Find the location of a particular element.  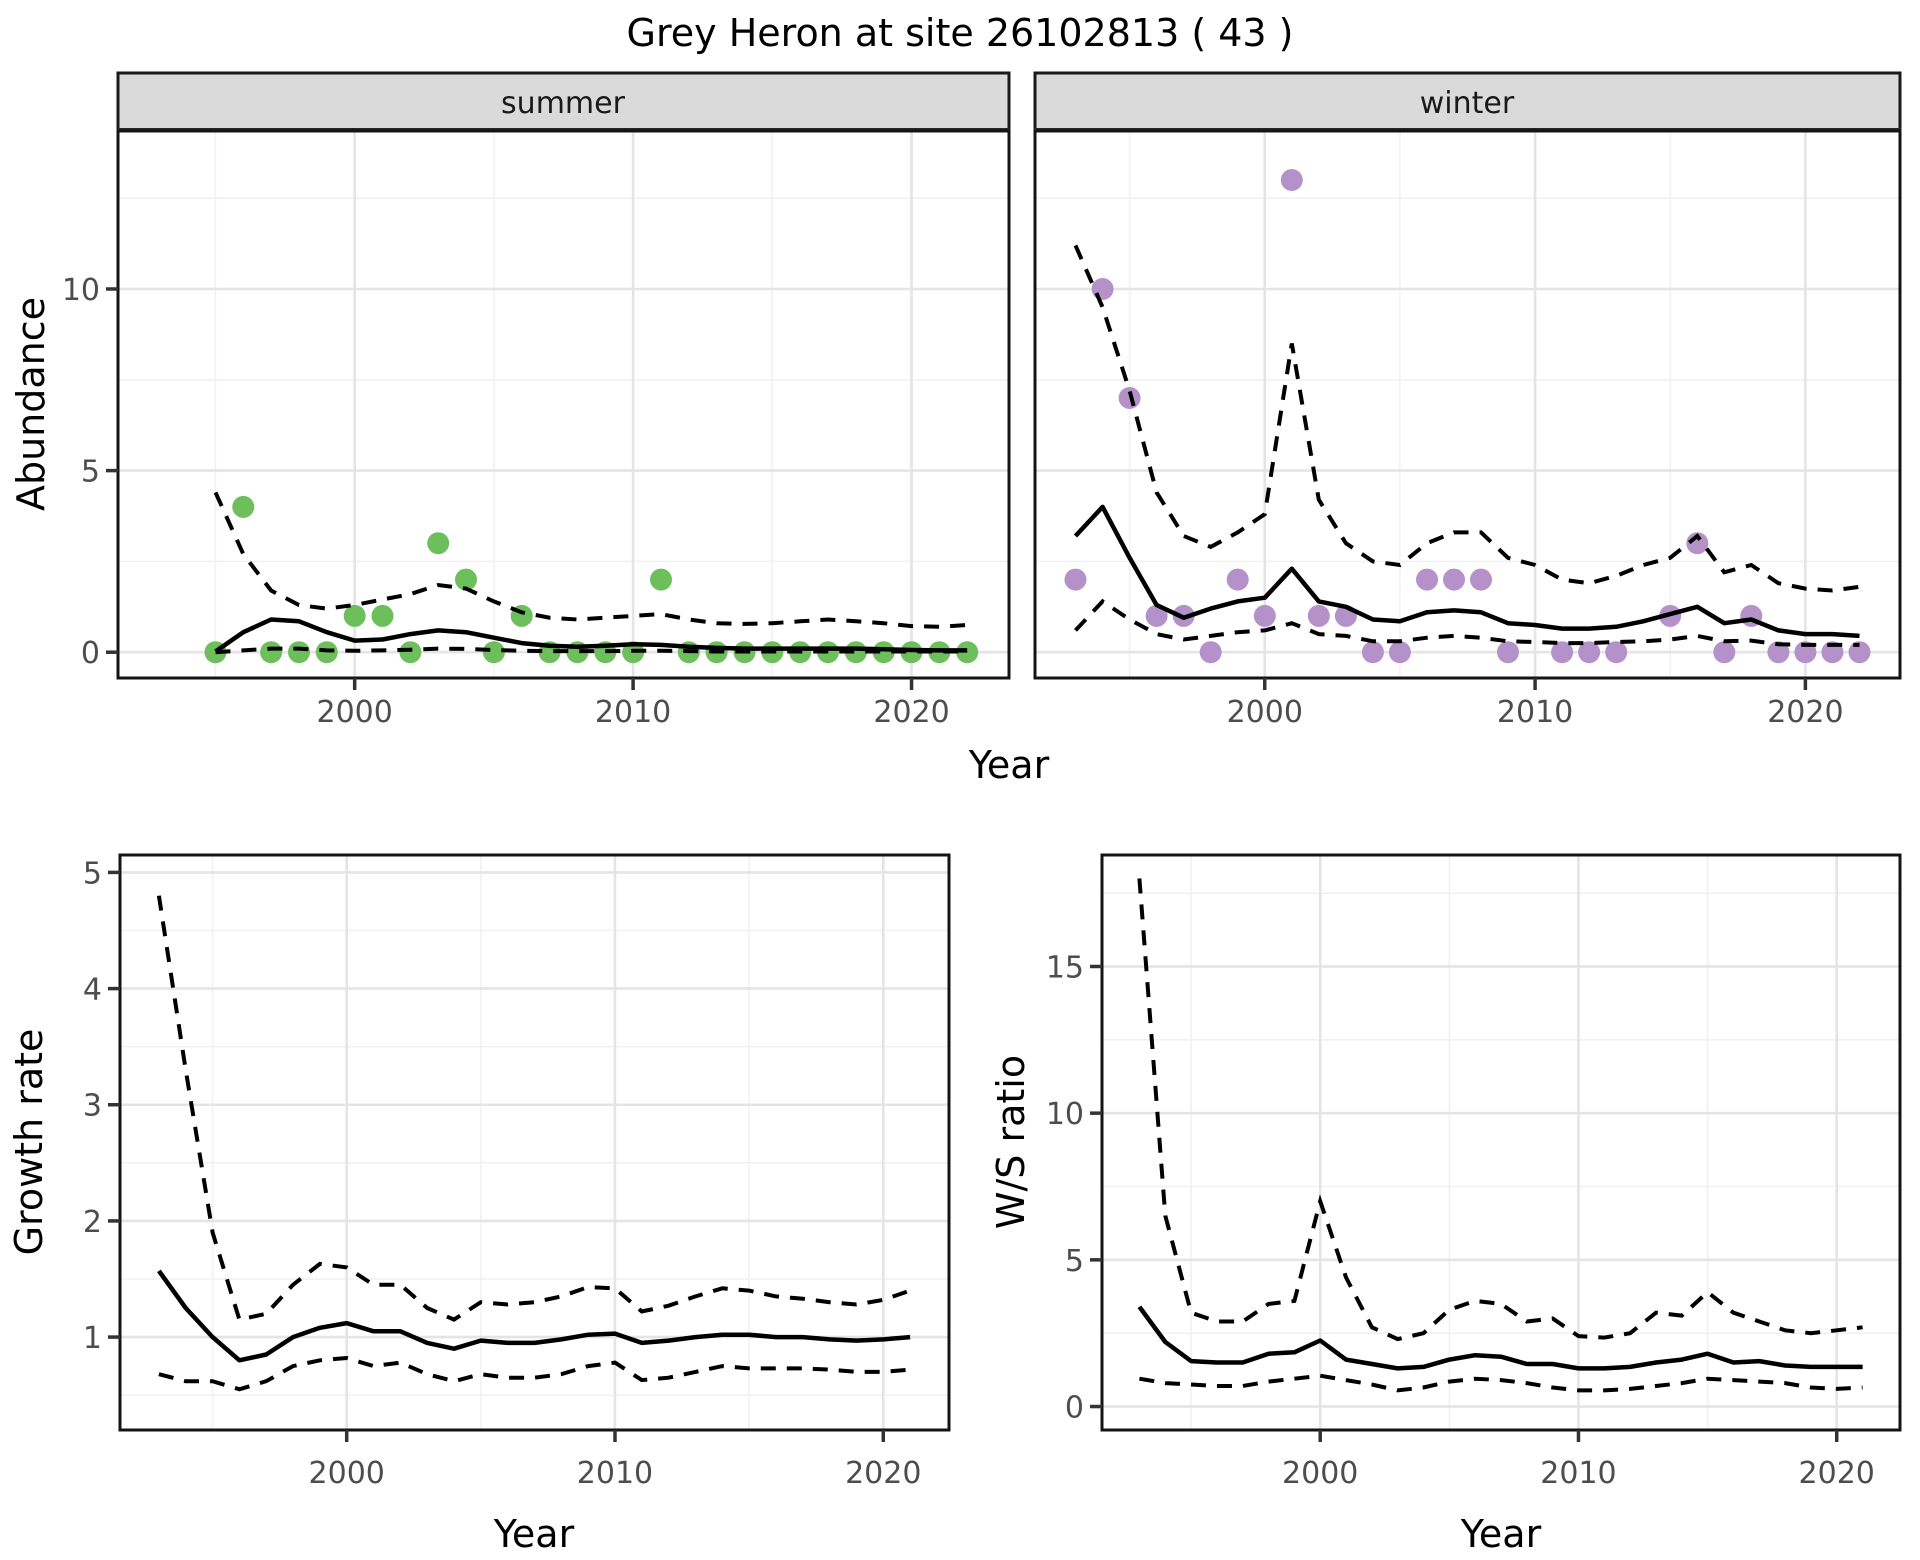

y-tick-label: 4 is located at coordinates (92, 990).